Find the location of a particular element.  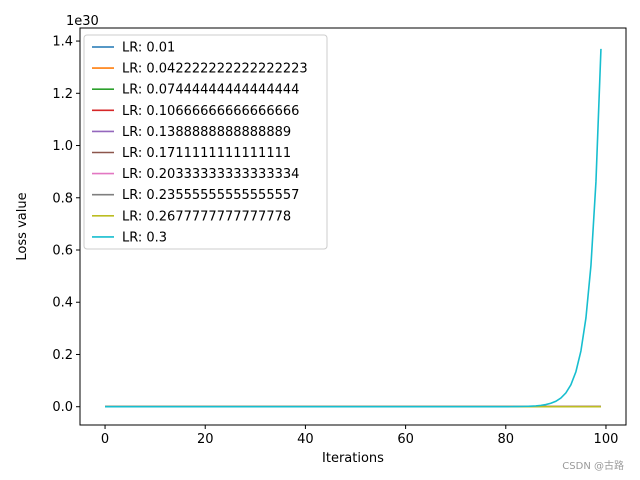

x-axis-label: Iterations is located at coordinates (353, 458).